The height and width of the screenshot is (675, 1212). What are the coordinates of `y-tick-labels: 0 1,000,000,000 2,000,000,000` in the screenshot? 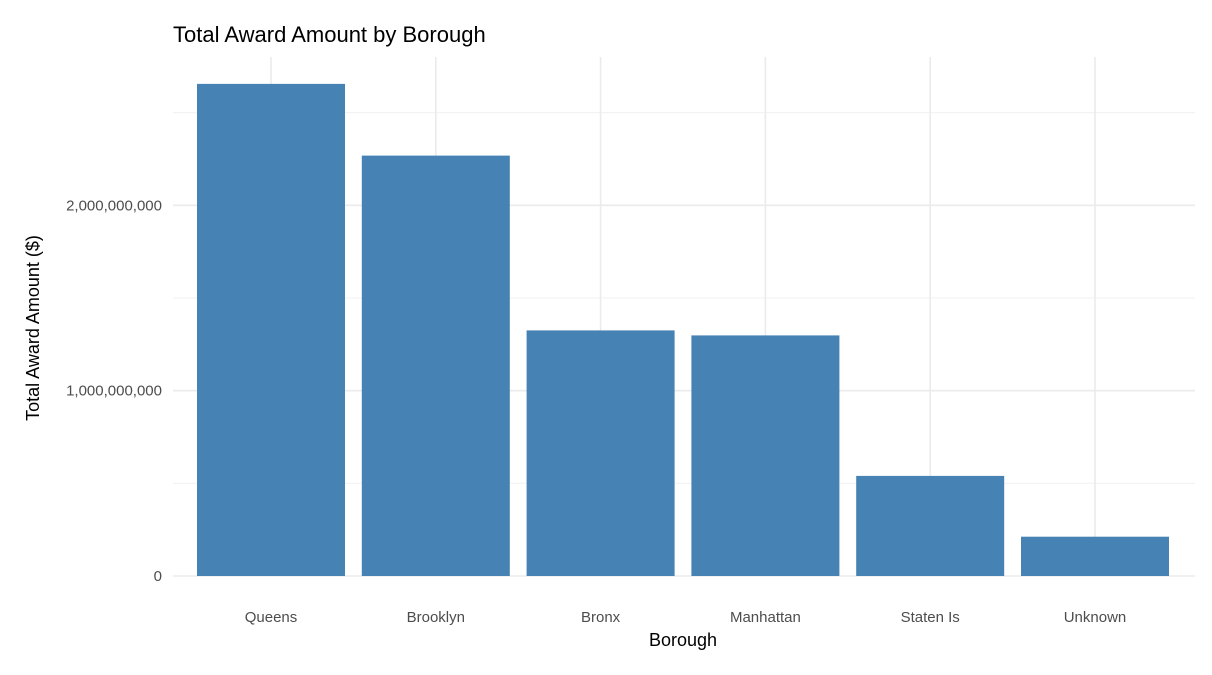 It's located at (114, 391).